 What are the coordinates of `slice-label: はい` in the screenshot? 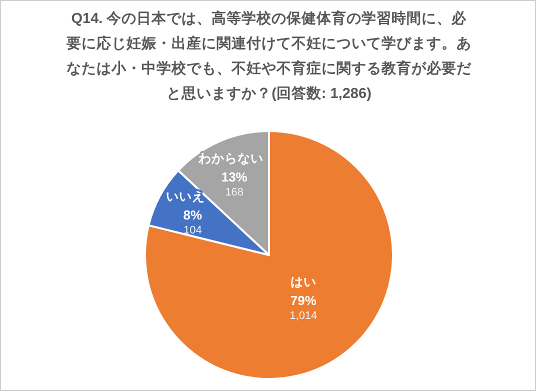 It's located at (303, 281).